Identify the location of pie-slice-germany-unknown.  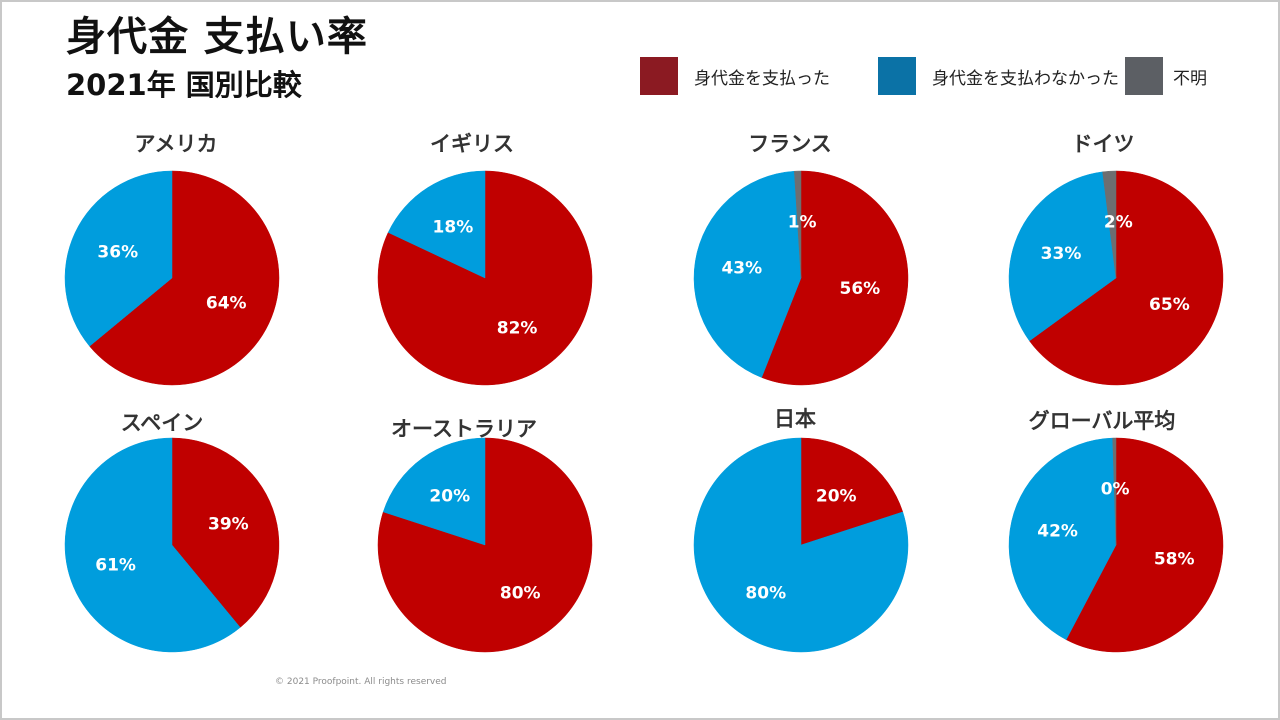
(1109, 224).